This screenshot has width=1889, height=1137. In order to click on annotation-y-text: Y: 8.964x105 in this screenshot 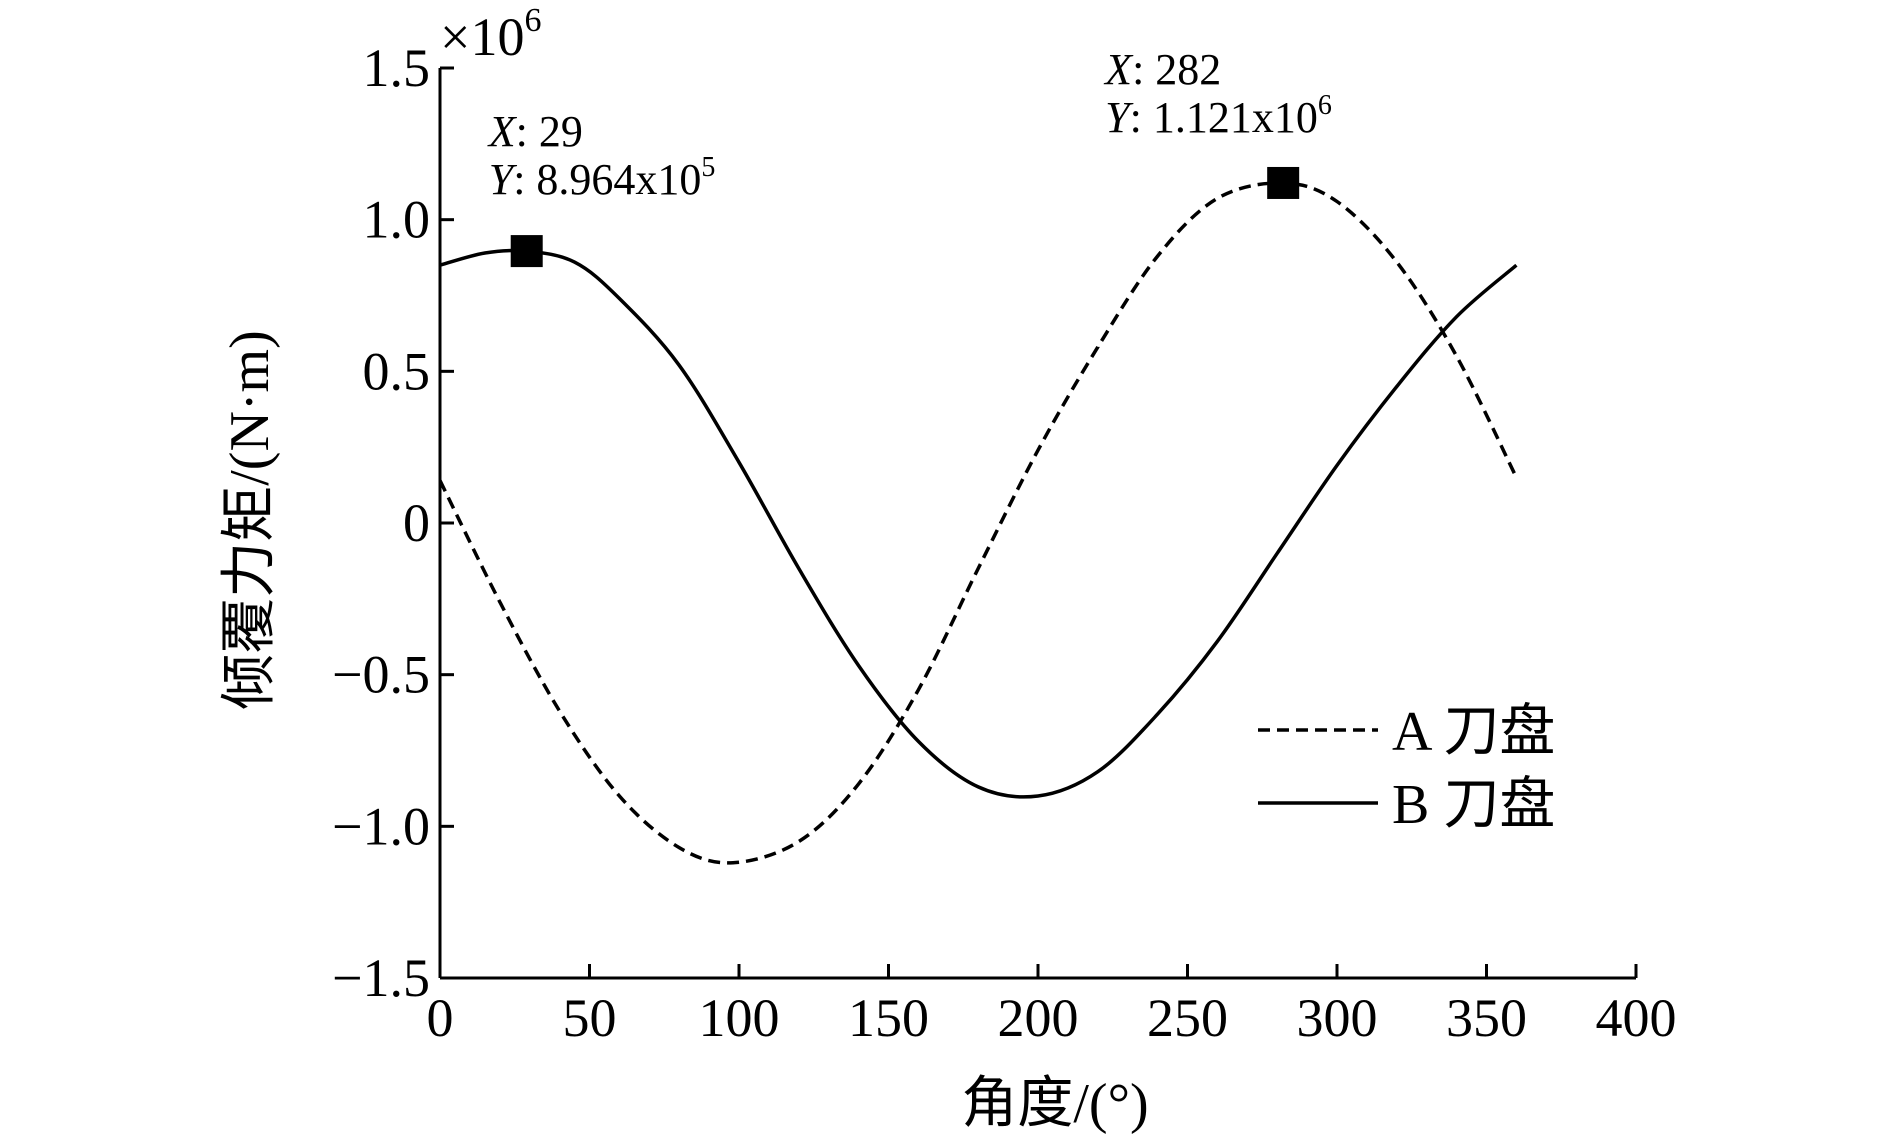, I will do `click(602, 178)`.